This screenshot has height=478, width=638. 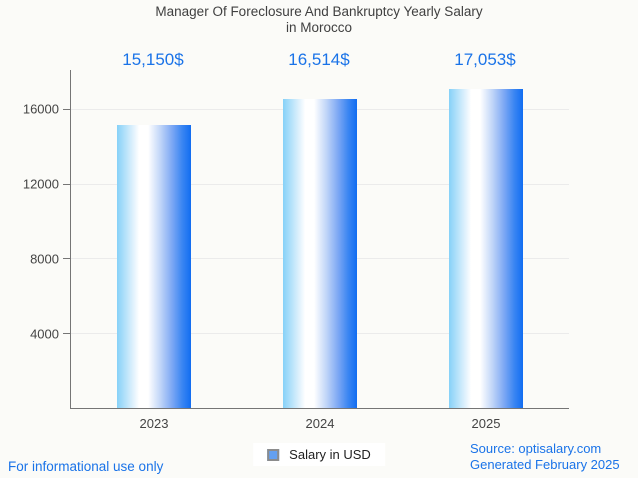 What do you see at coordinates (319, 27) in the screenshot?
I see `chart-title-line2: in Morocco` at bounding box center [319, 27].